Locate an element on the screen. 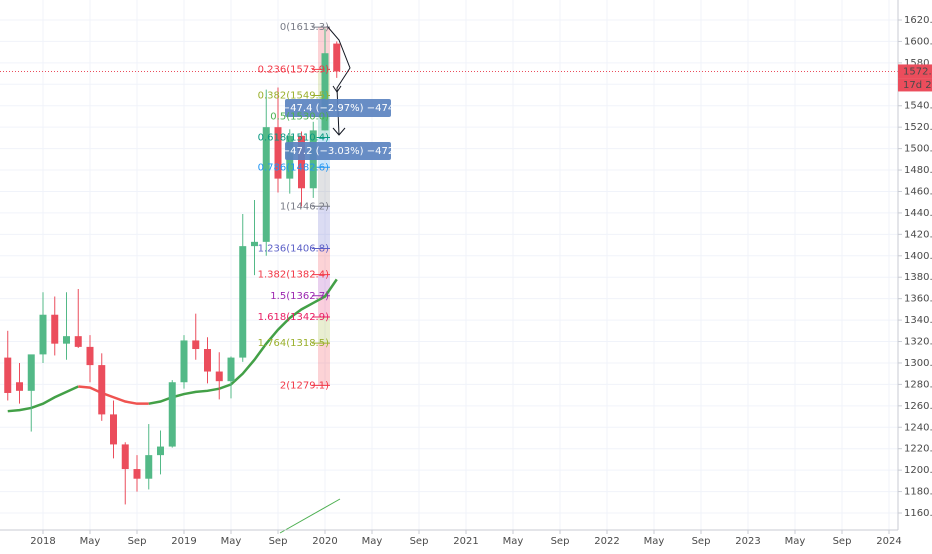  y-tick-label: 1620.0 is located at coordinates (918, 20).